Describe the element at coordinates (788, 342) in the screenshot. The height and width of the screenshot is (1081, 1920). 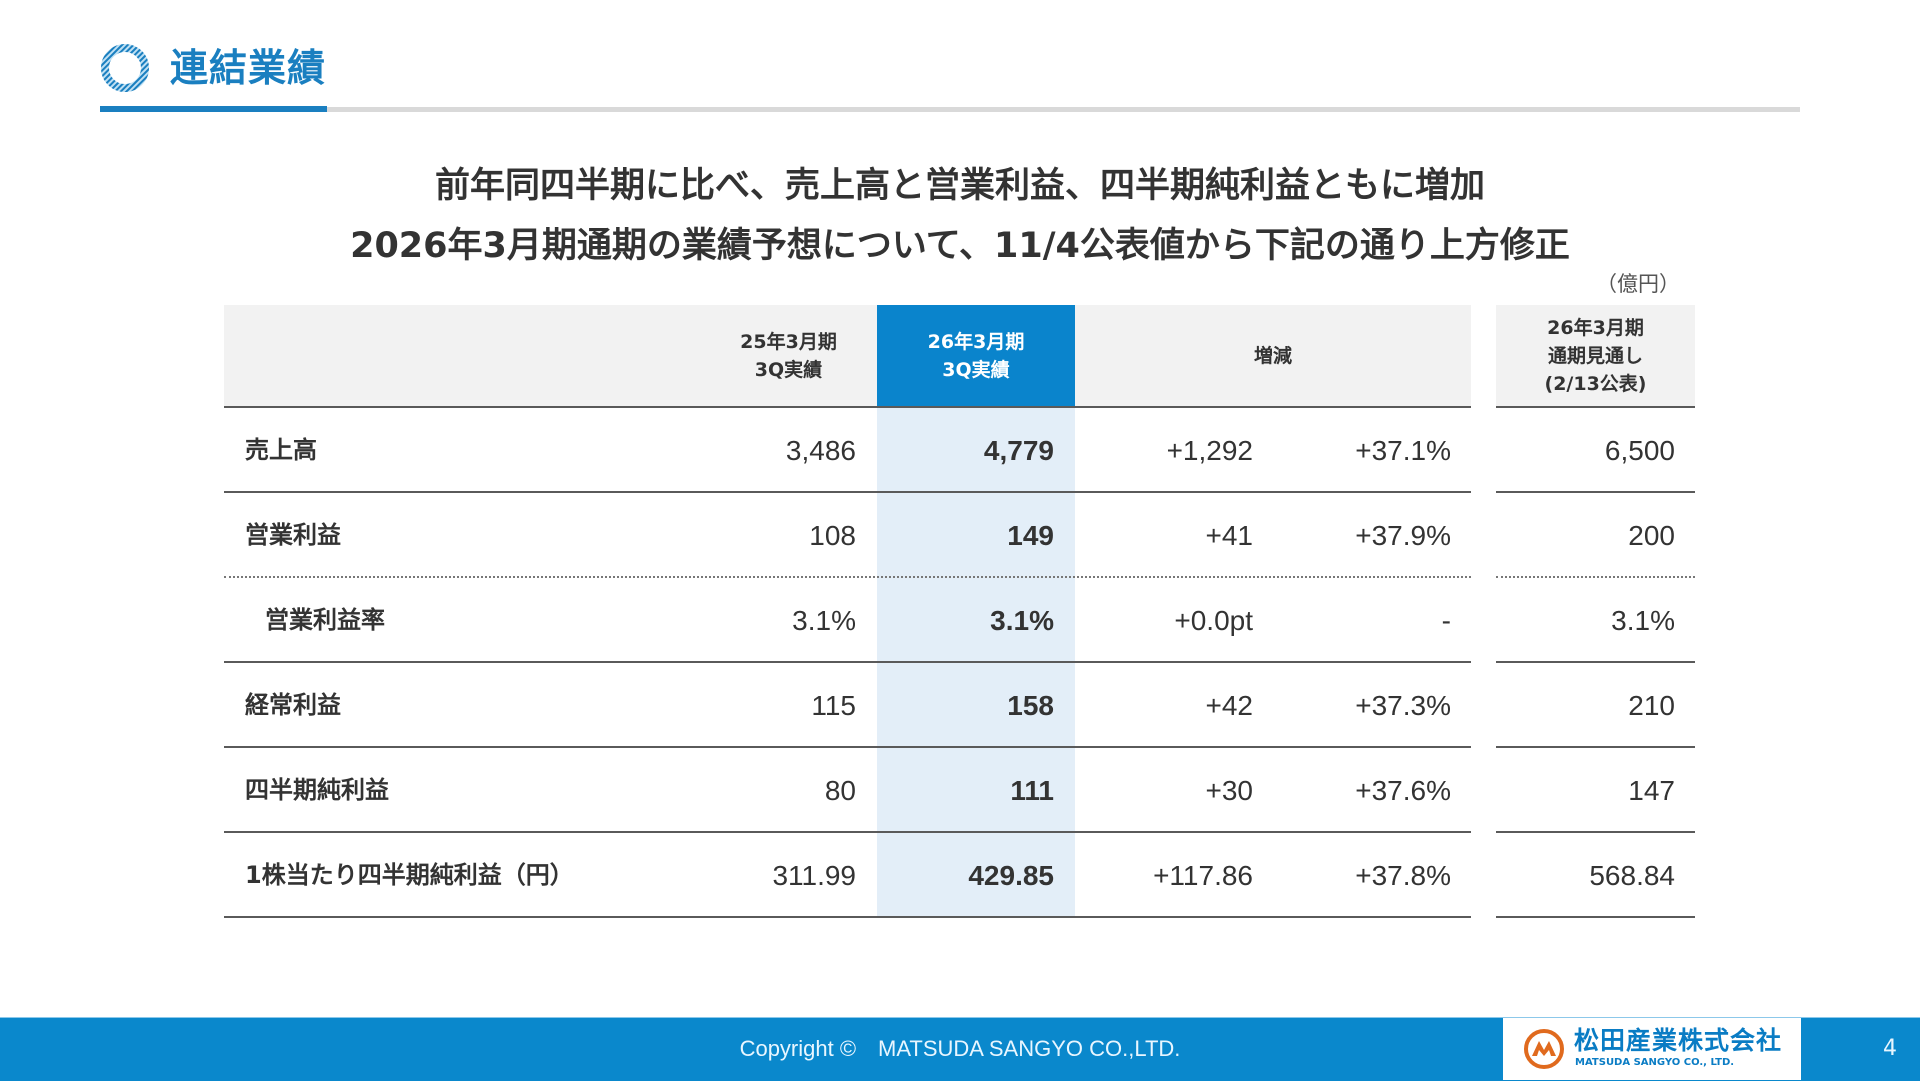
I see `header-prev-line1: 25年3月期` at that location.